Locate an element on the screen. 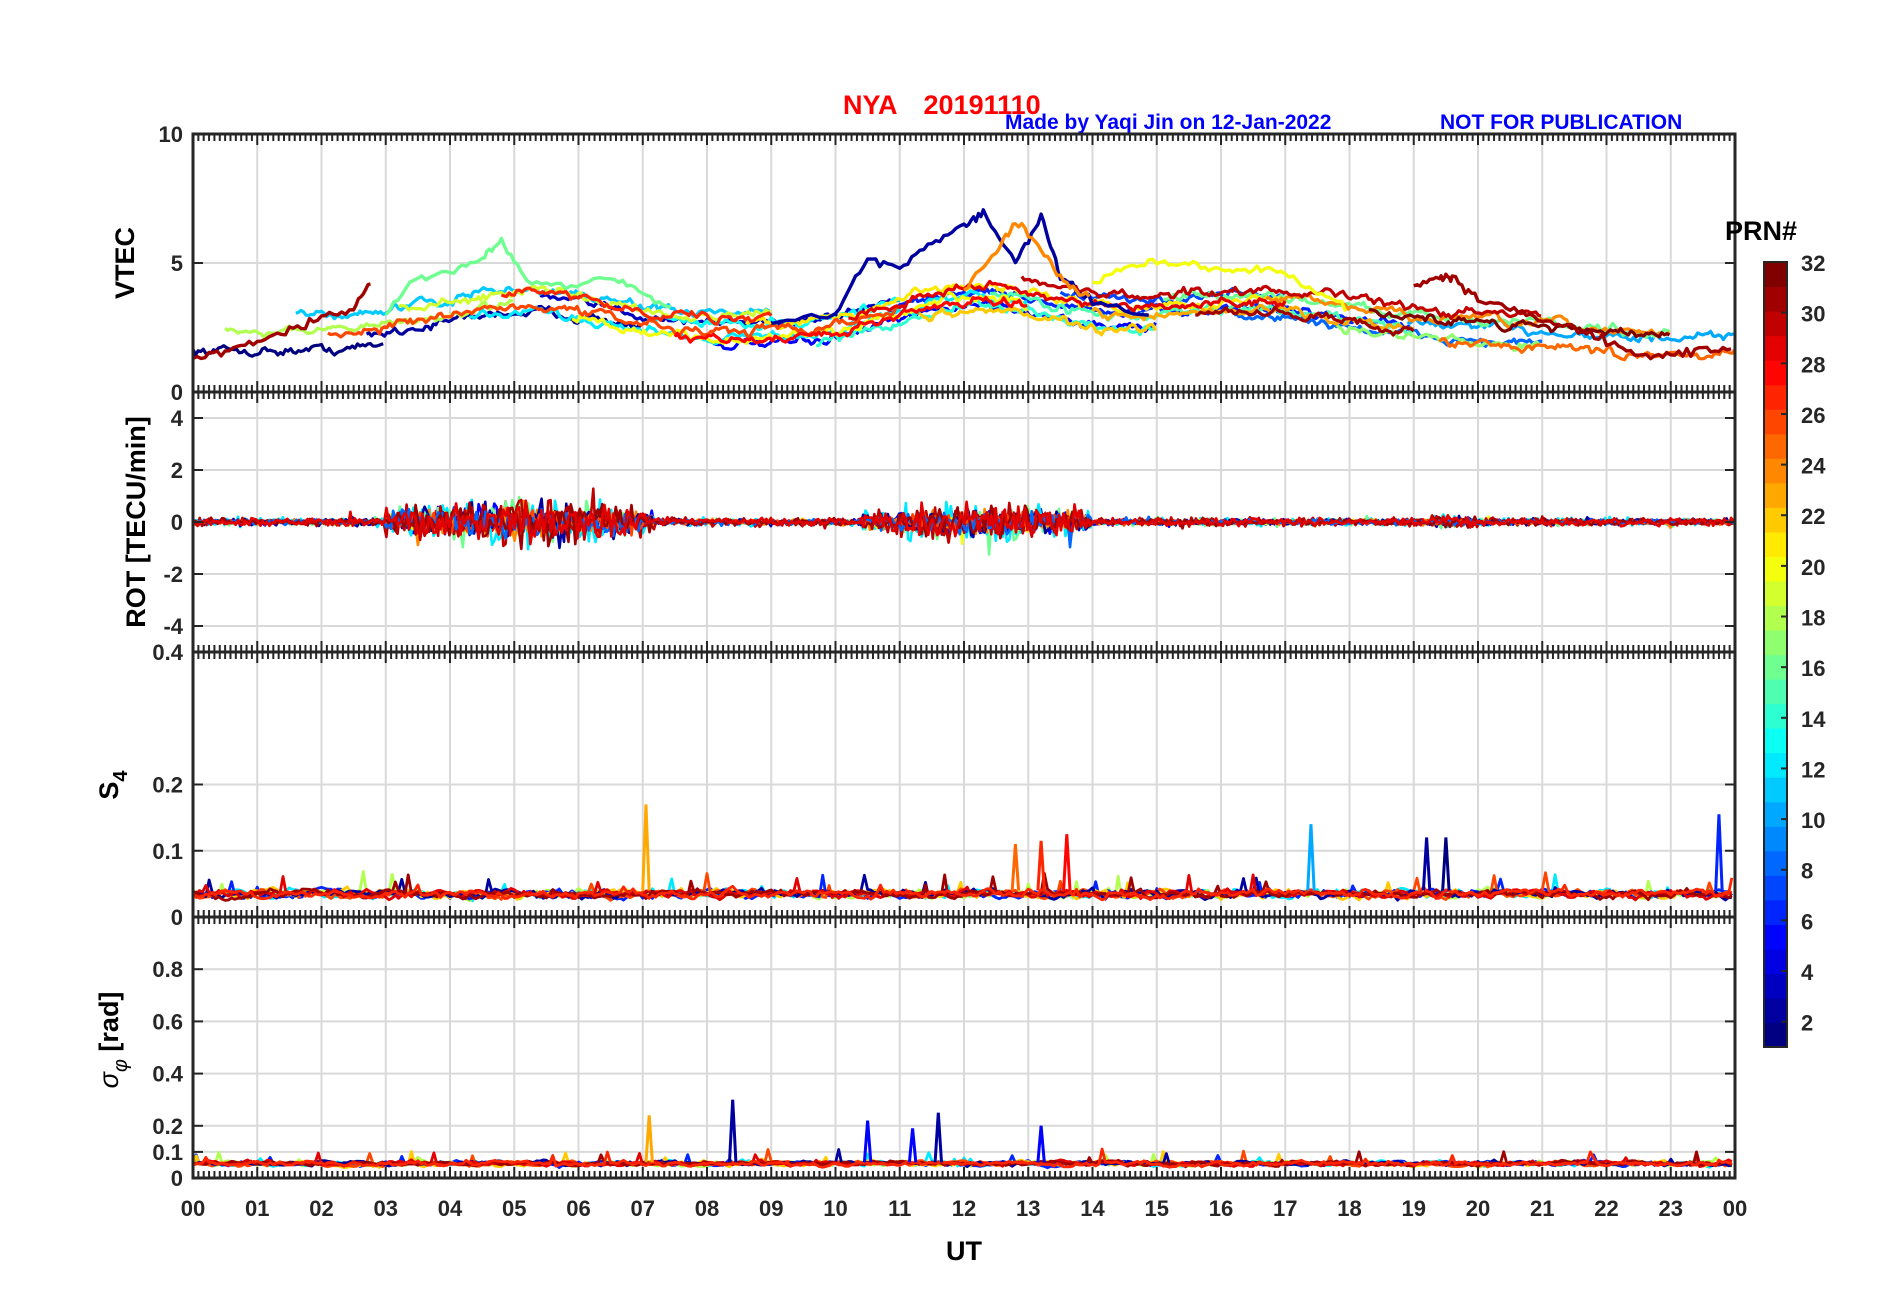 The image size is (1902, 1292). s4-top-label: 0.4 is located at coordinates (167, 652).